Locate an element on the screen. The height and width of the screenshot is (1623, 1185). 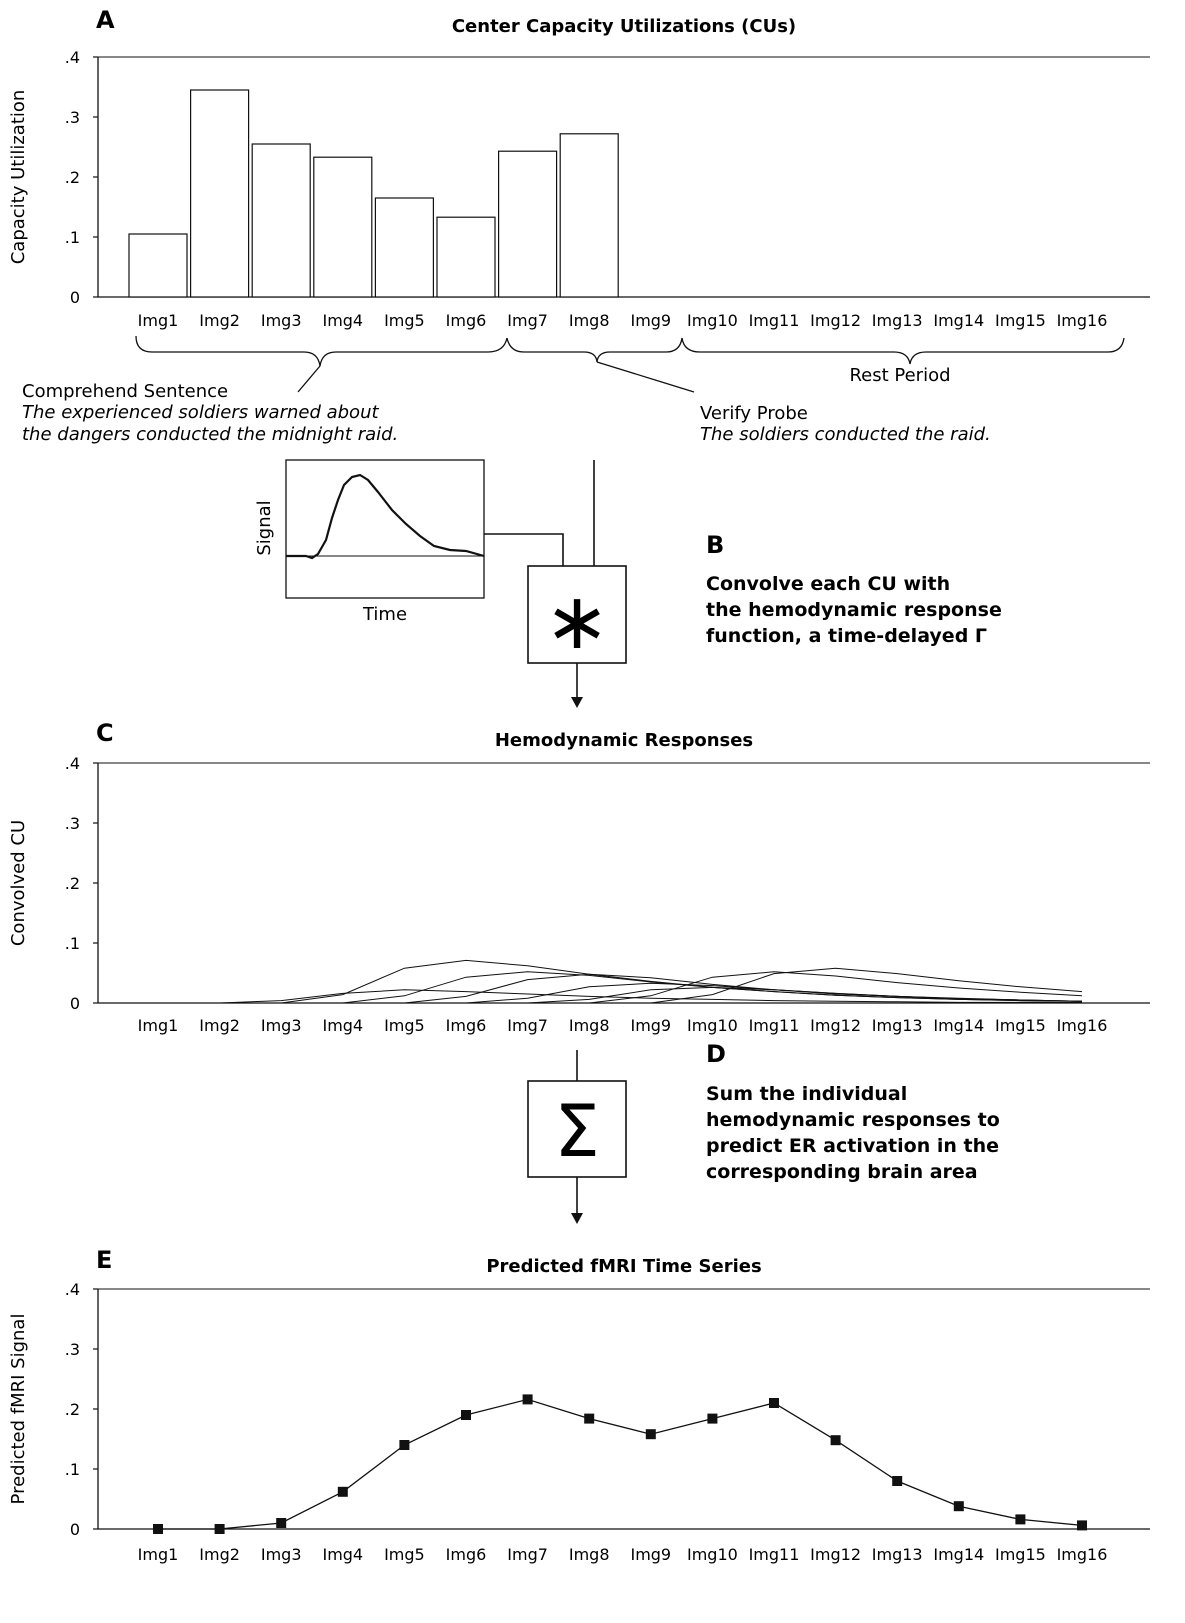
chart-e-y-tick-label: .2 is located at coordinates (72, 1409).